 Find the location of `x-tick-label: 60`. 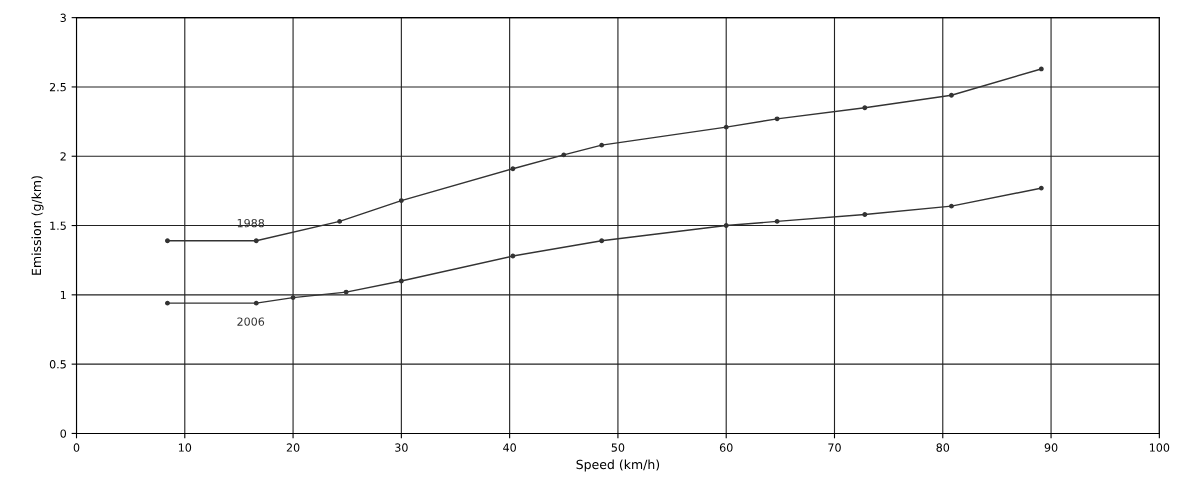

x-tick-label: 60 is located at coordinates (726, 447).